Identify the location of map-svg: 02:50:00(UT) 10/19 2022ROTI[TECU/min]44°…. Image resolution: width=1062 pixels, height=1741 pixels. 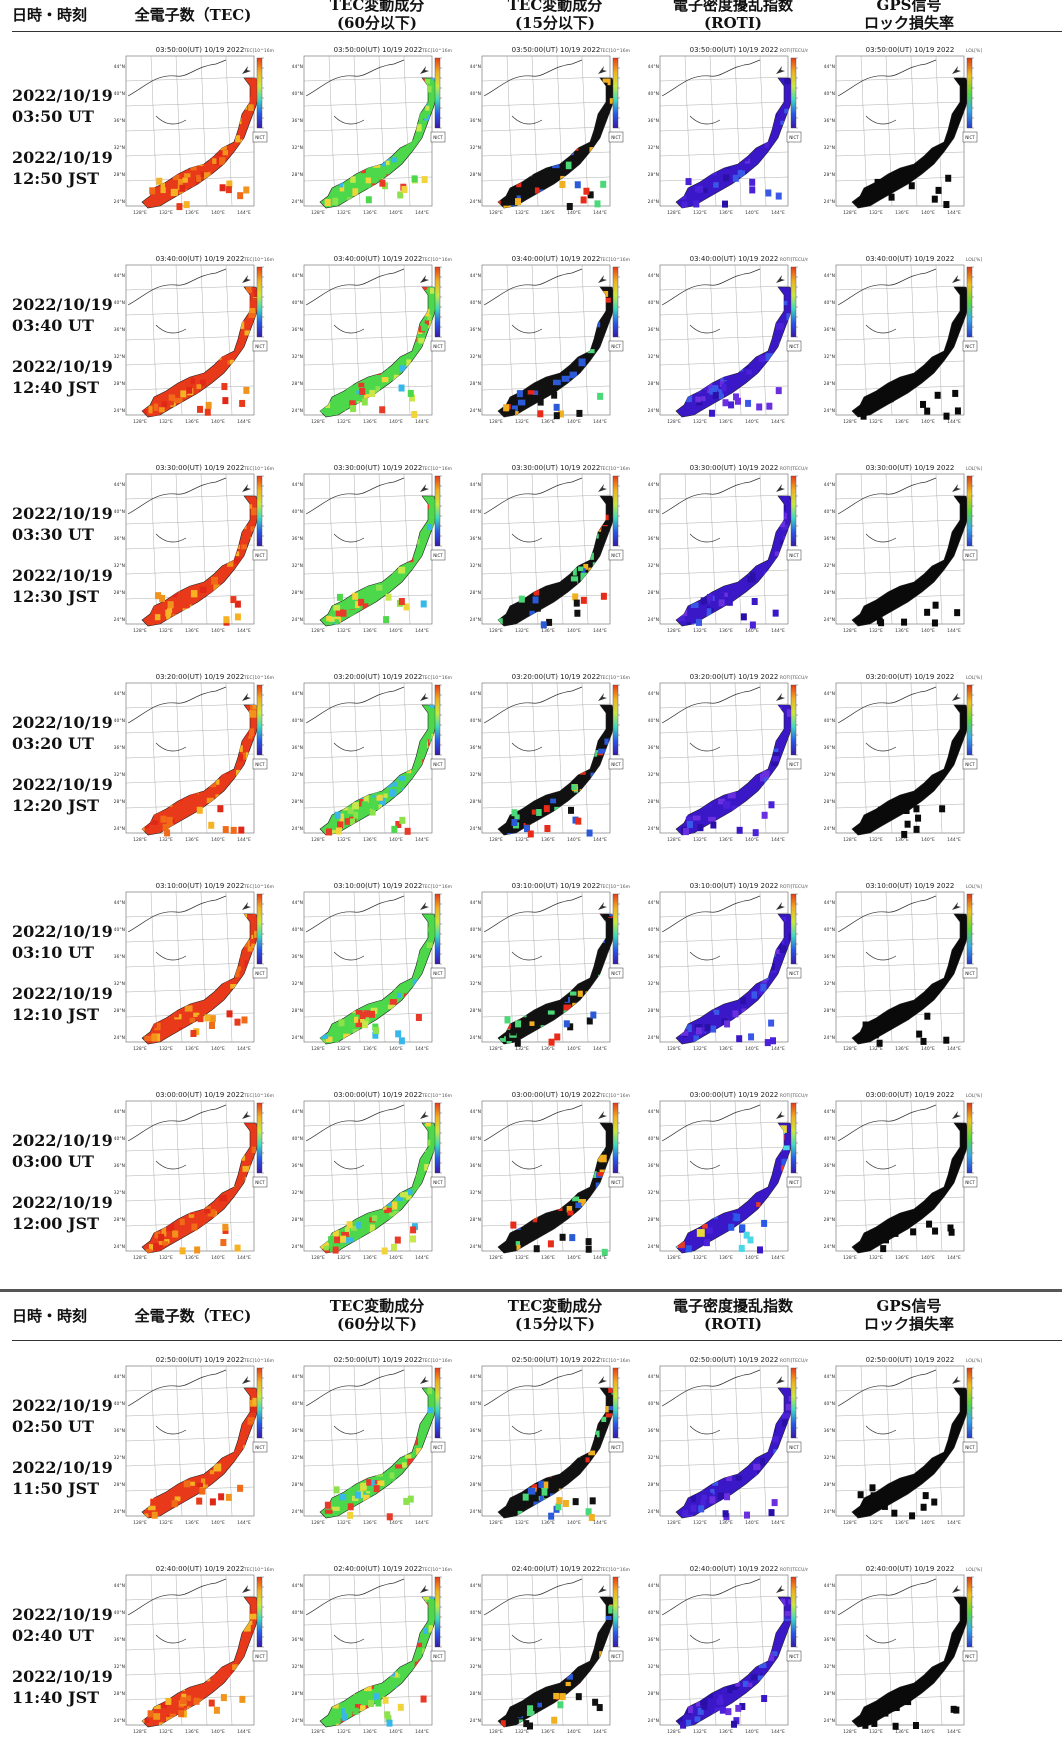
(728, 1443).